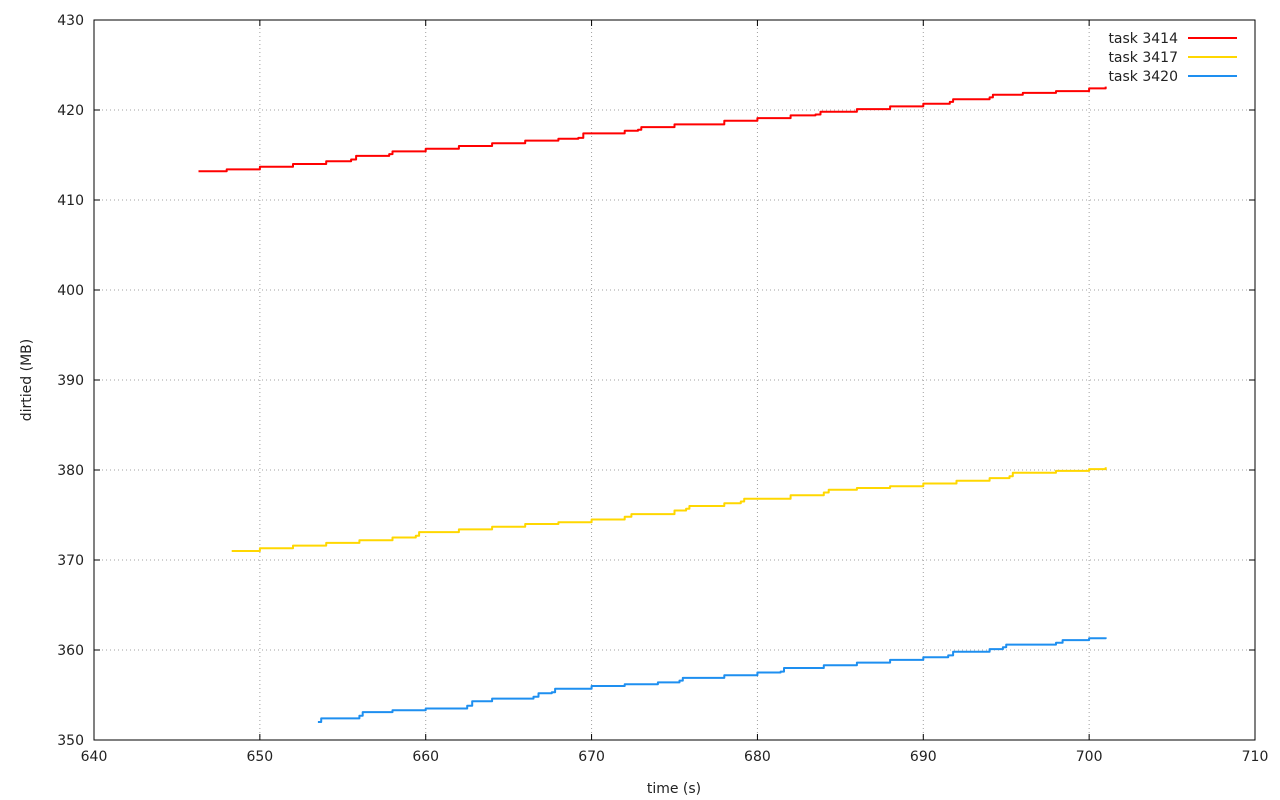  What do you see at coordinates (591, 757) in the screenshot?
I see `x-tick-label: 670` at bounding box center [591, 757].